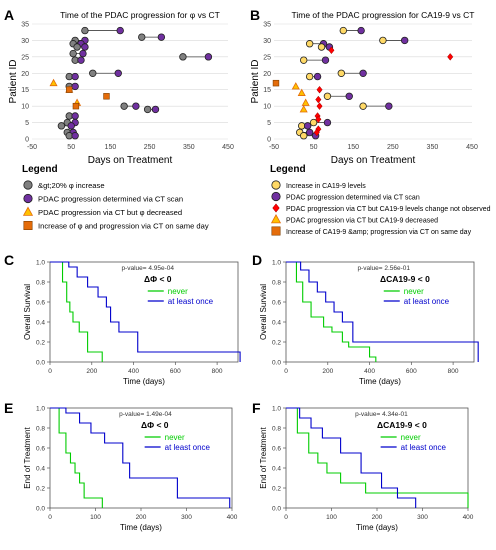  Describe the element at coordinates (217, 371) in the screenshot. I see `c-xtick-label: 800` at that location.